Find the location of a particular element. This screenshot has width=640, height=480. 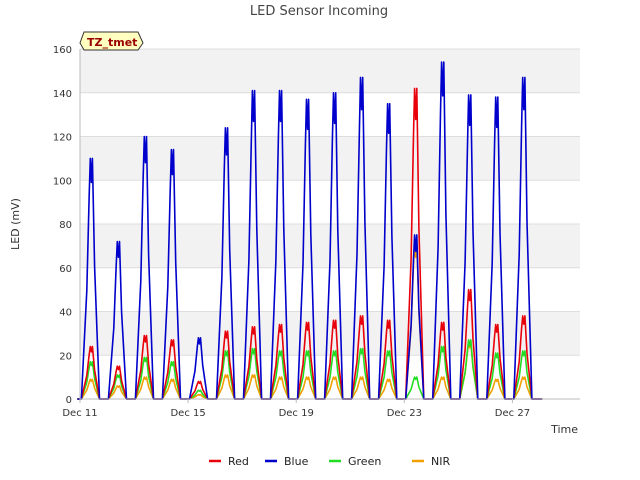

y-tick-label: 80 is located at coordinates (65, 225).